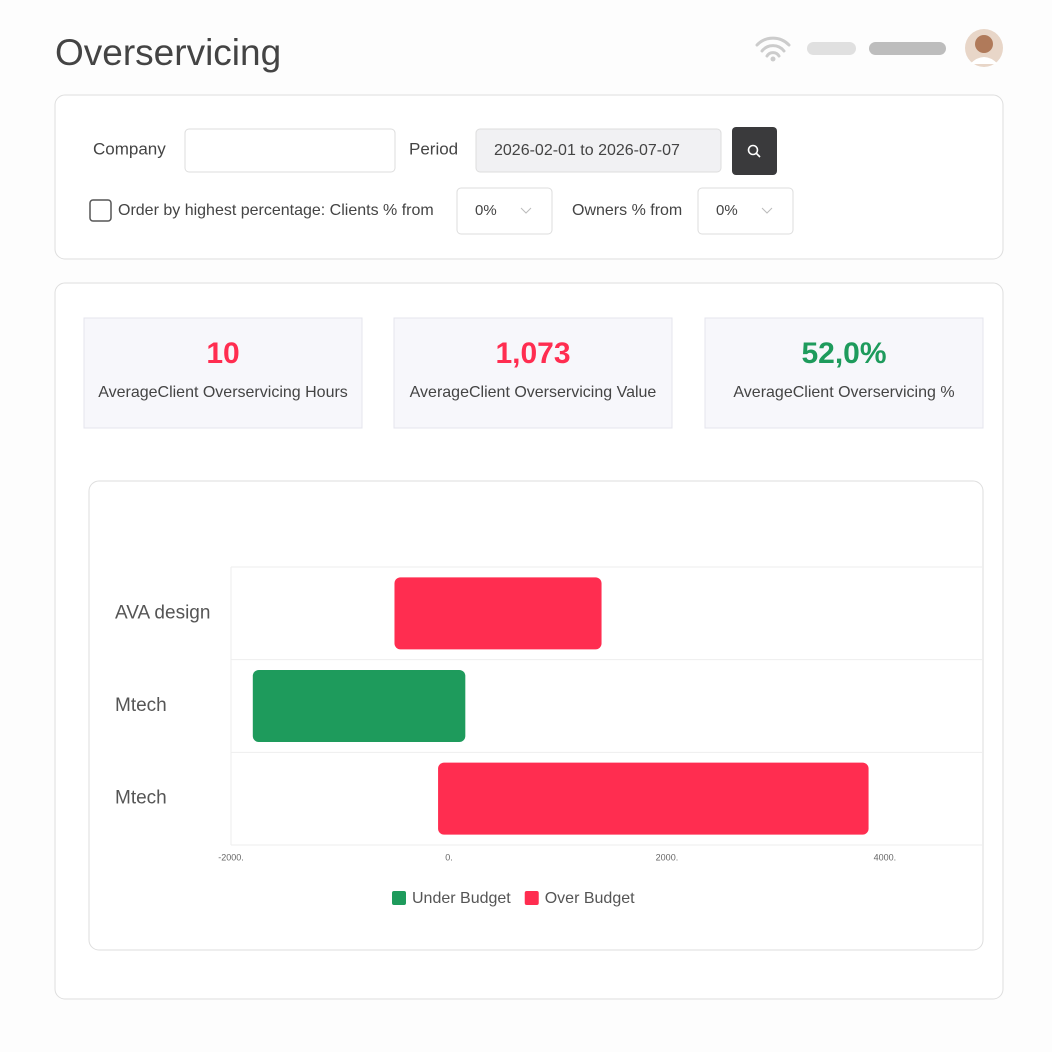 This screenshot has height=1052, width=1052. I want to click on period-input, so click(598, 150).